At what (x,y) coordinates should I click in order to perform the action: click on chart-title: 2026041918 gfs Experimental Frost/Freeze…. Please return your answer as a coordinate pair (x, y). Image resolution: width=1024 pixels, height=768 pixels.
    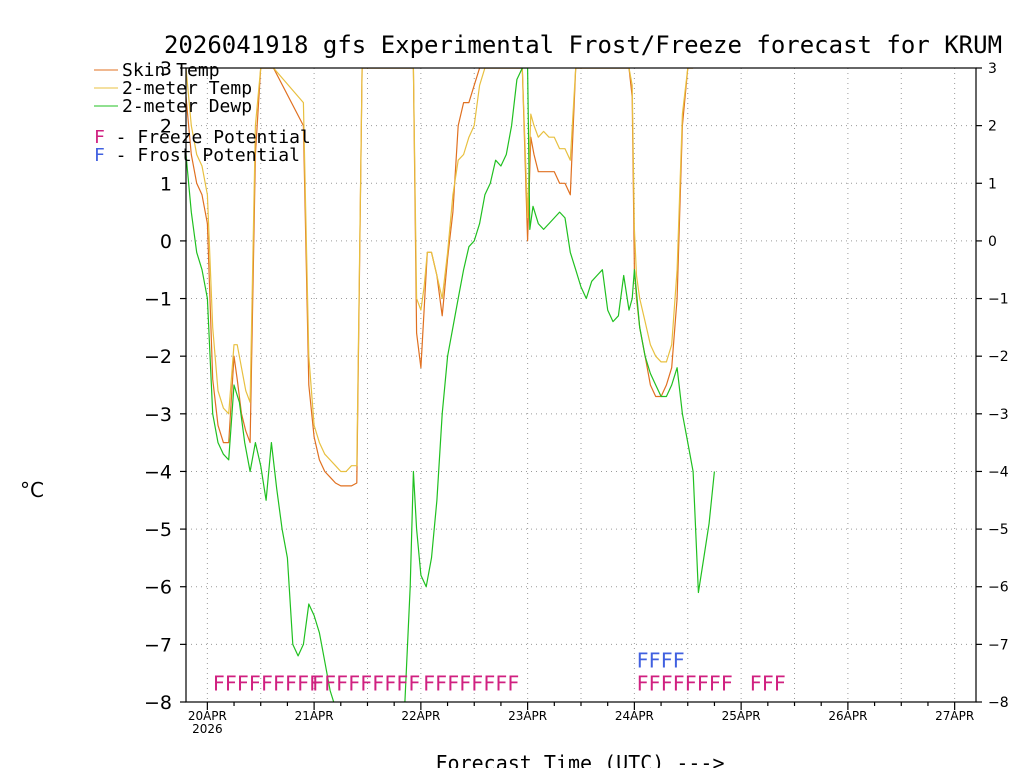
    Looking at the image, I should click on (583, 45).